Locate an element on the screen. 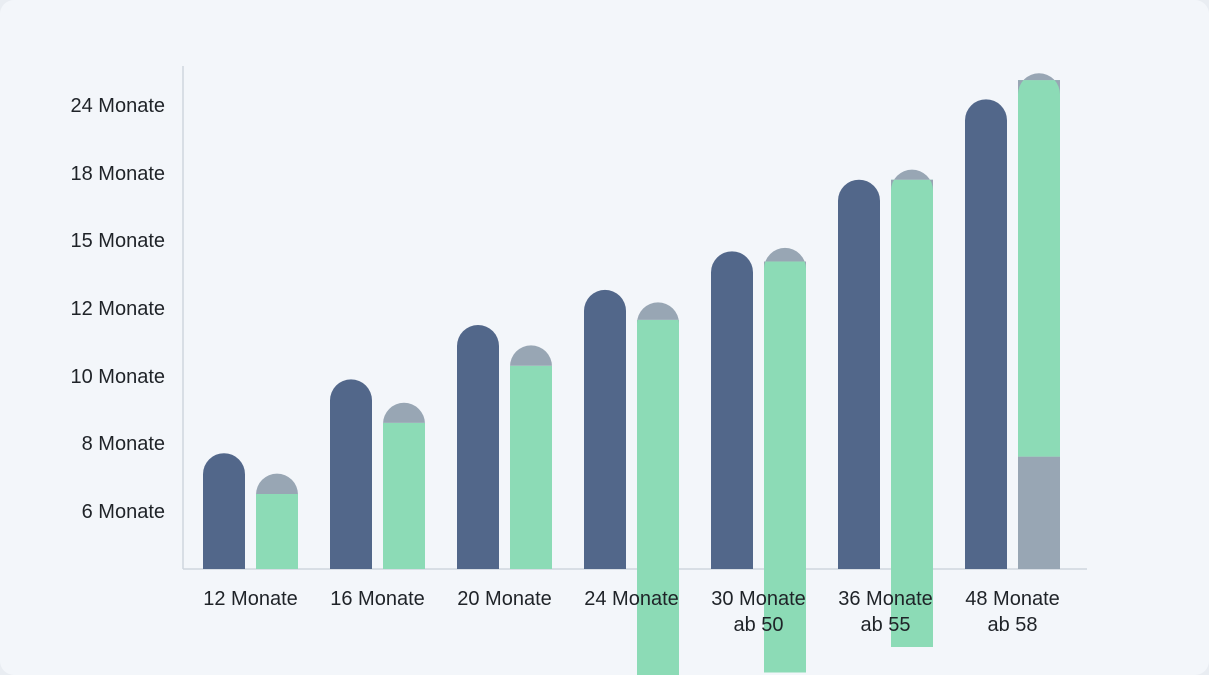  y-tick-label: 6 Monate is located at coordinates (123, 512).